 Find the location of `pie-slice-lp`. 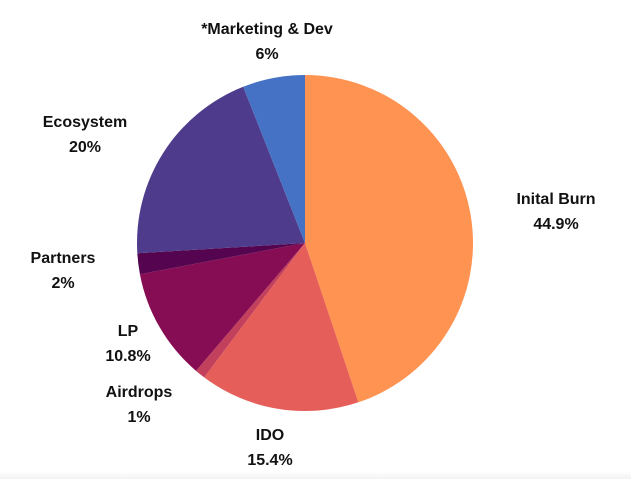

pie-slice-lp is located at coordinates (222, 307).